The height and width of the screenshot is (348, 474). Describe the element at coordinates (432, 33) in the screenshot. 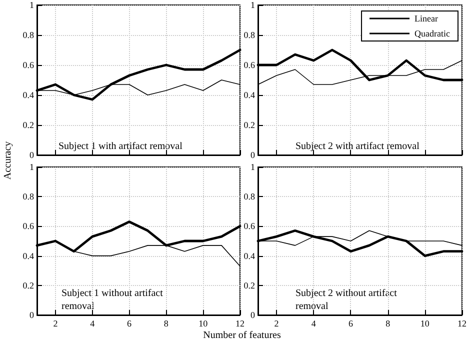

I see `legend-label: Quadratic` at that location.